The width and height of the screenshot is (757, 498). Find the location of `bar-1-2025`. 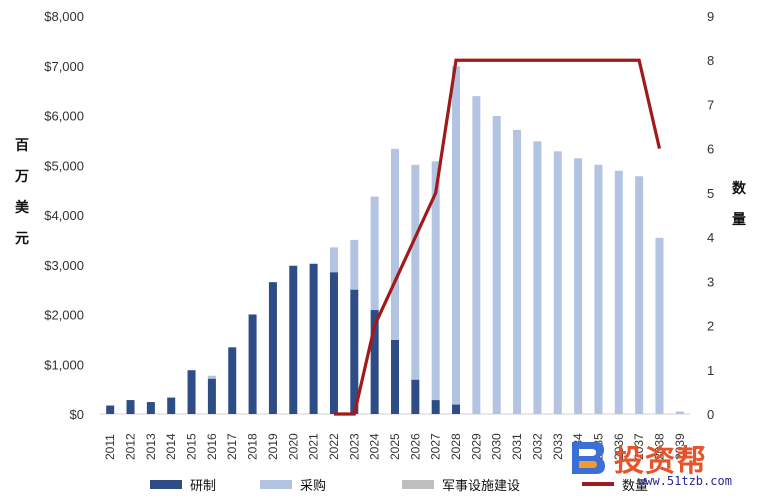

bar-1-2025 is located at coordinates (395, 244).